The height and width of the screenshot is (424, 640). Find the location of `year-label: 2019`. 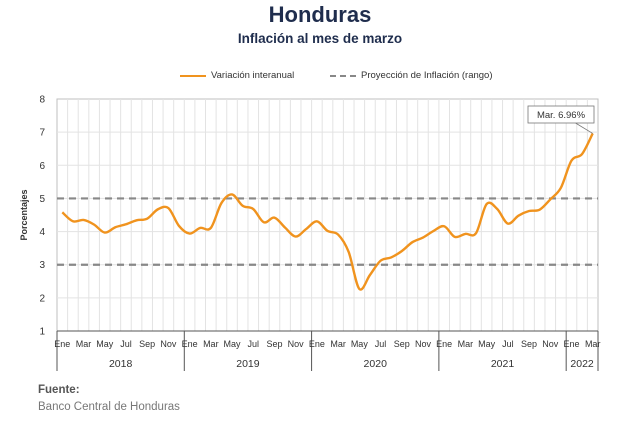

year-label: 2019 is located at coordinates (248, 364).